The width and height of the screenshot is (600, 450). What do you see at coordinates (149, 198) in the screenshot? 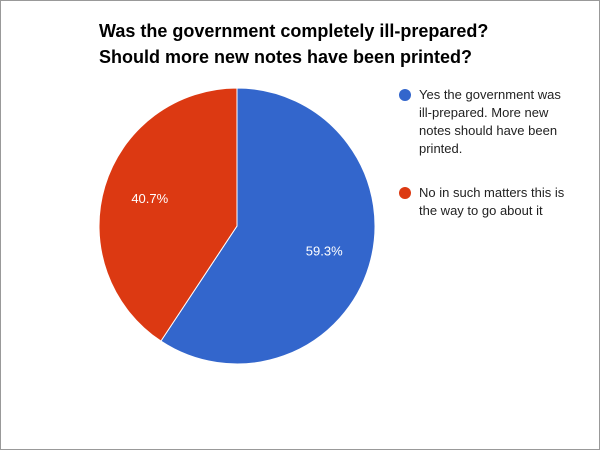
I see `slice-label: 40.7%` at bounding box center [149, 198].